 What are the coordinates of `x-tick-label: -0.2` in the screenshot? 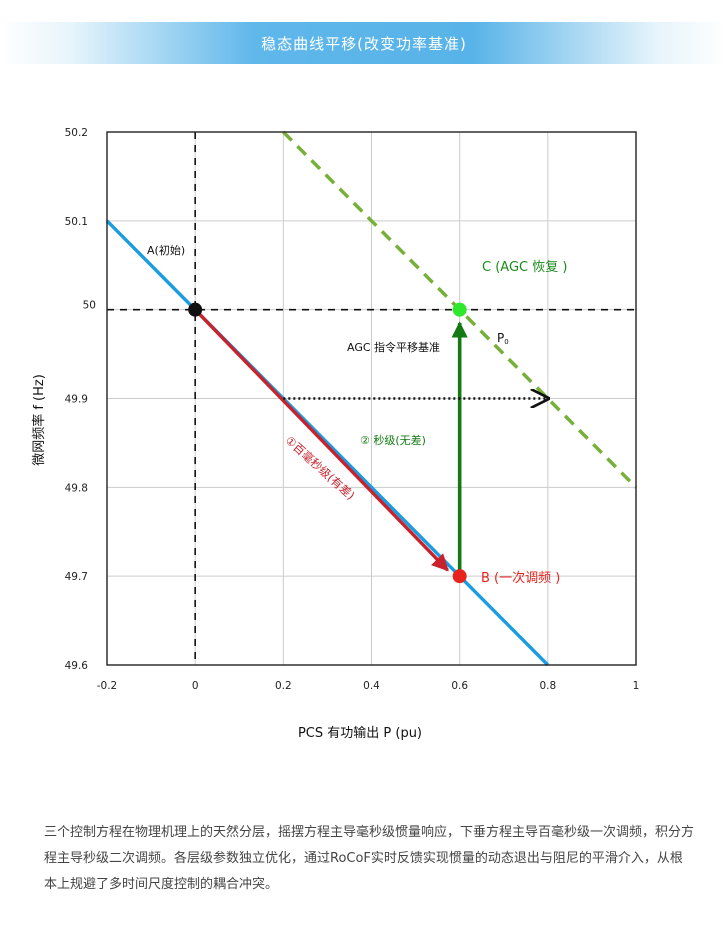 It's located at (107, 686).